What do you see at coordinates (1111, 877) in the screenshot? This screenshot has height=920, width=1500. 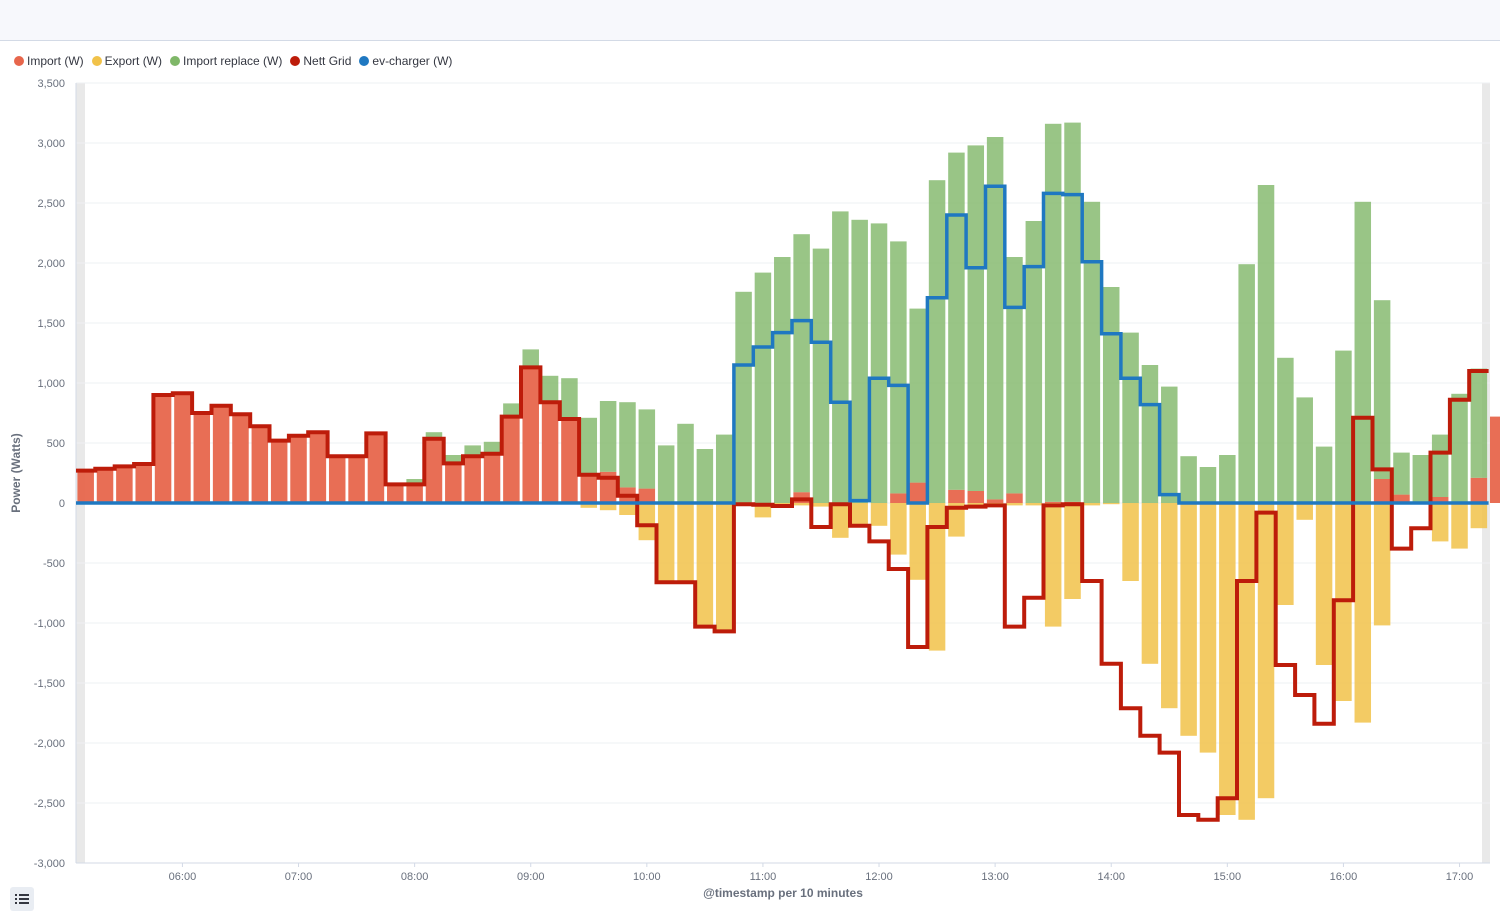 I see `x-tick-label: 14:00` at bounding box center [1111, 877].